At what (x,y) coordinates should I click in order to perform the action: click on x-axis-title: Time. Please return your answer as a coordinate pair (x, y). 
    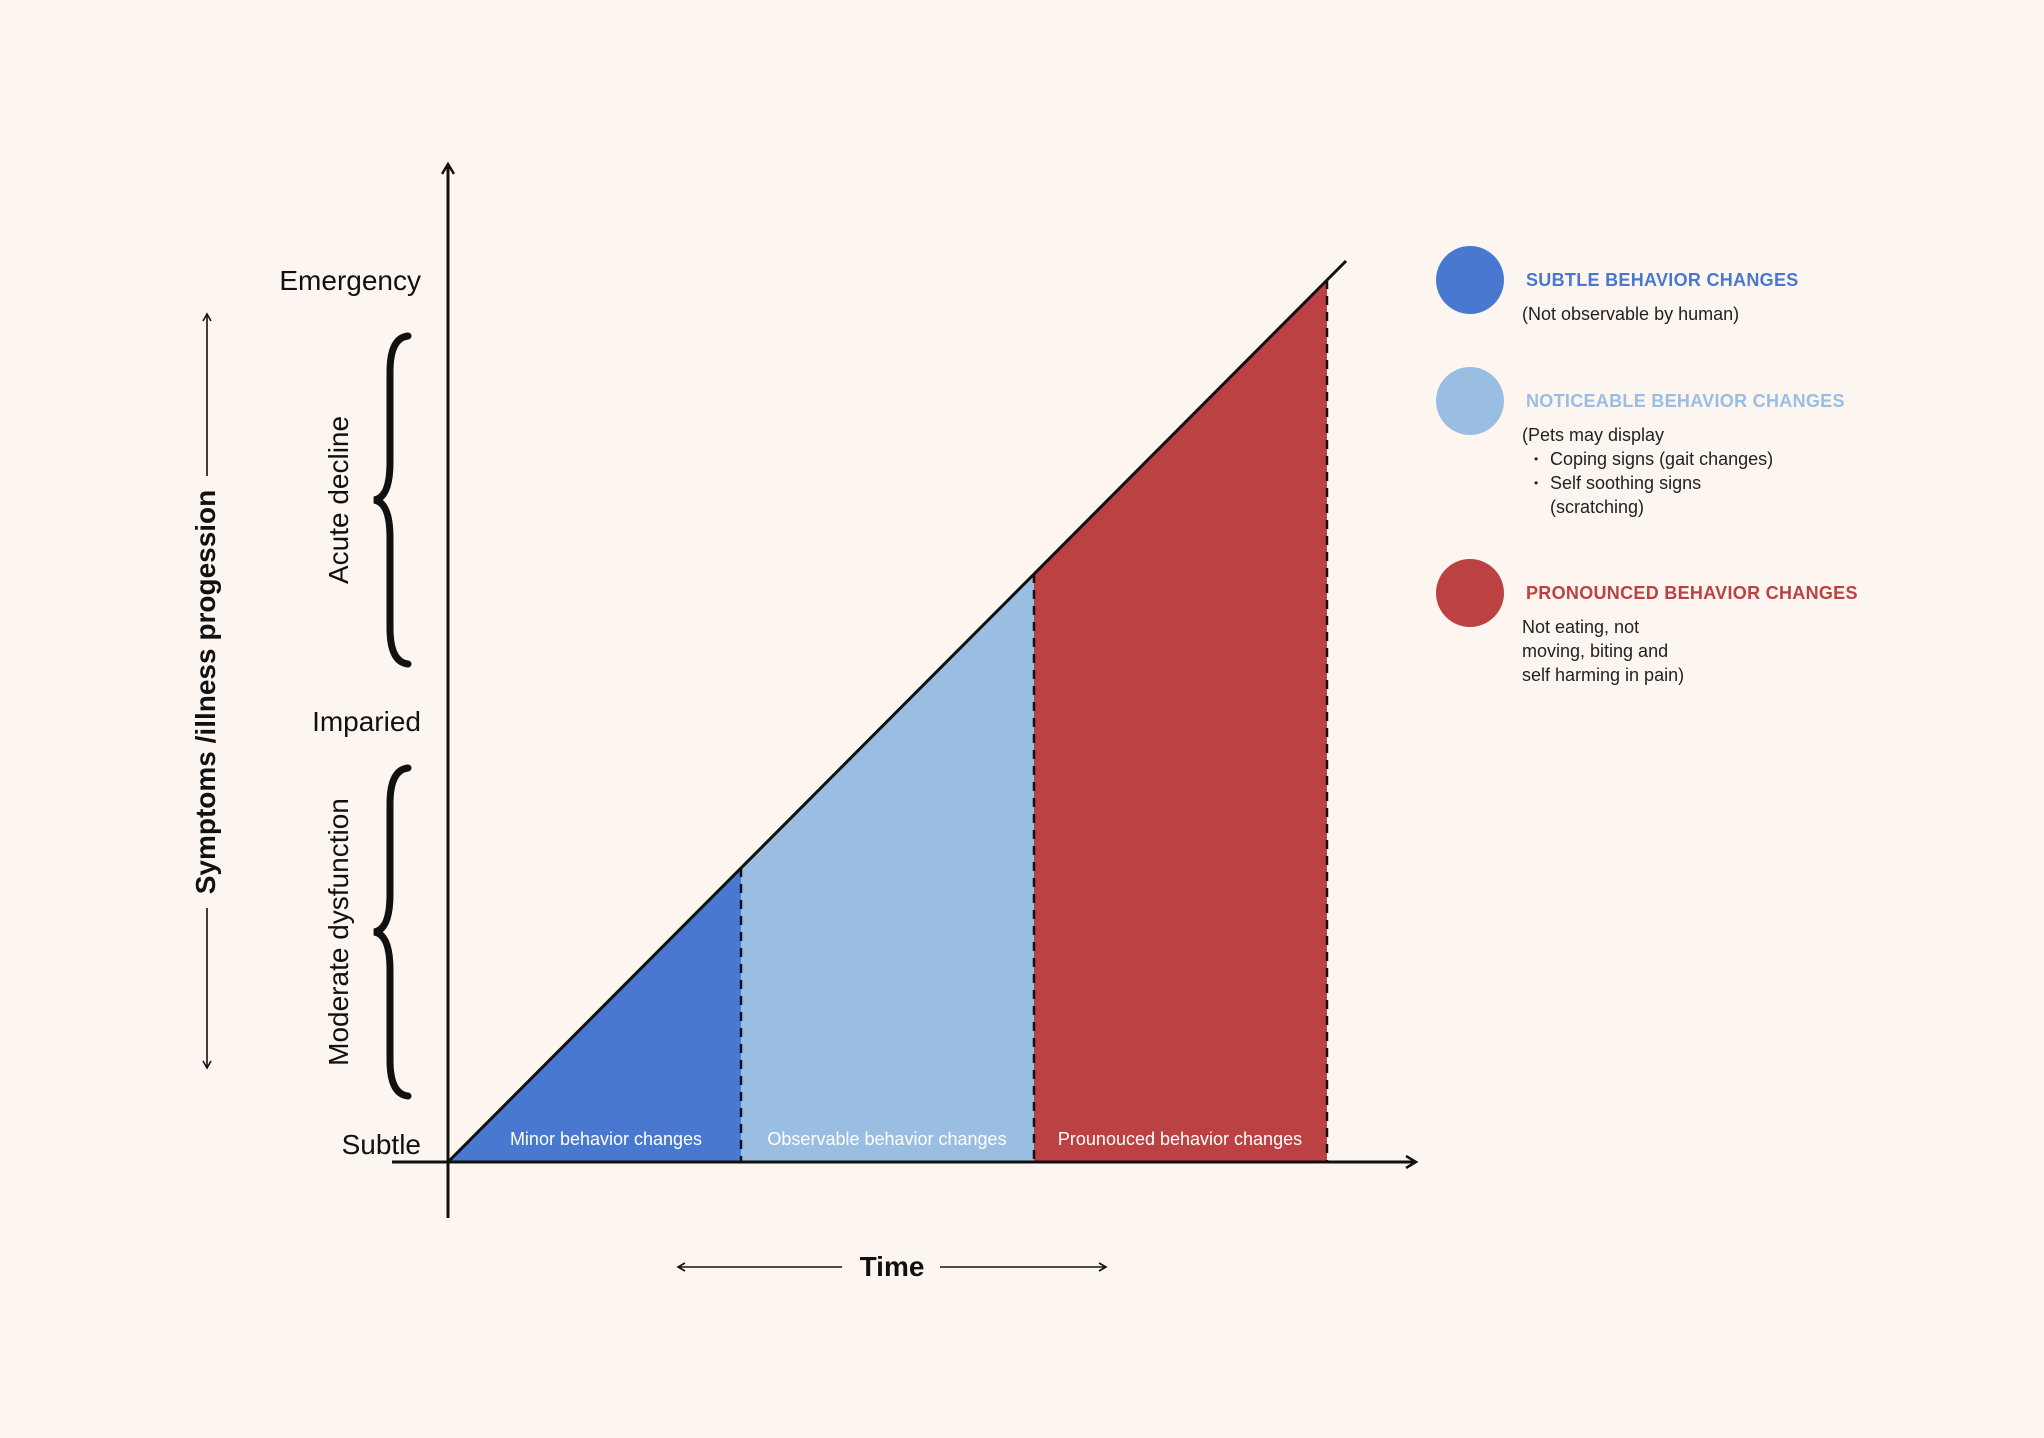
    Looking at the image, I should click on (892, 1266).